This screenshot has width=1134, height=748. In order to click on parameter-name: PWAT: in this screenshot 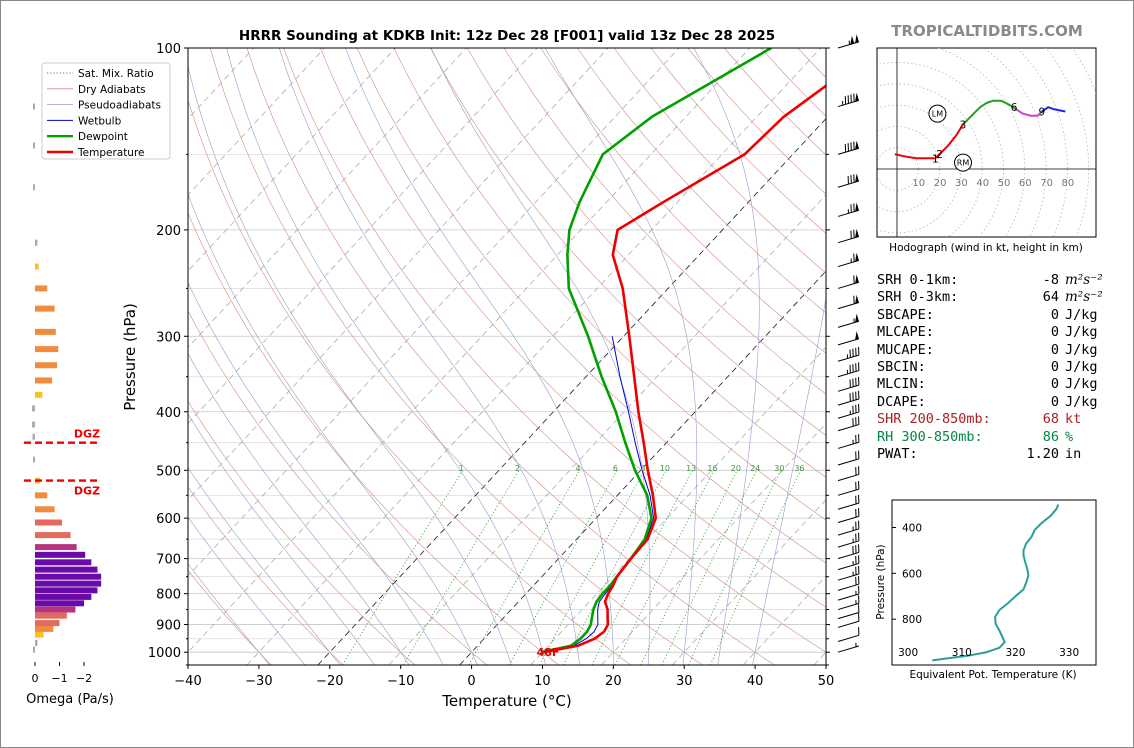, I will do `click(897, 453)`.